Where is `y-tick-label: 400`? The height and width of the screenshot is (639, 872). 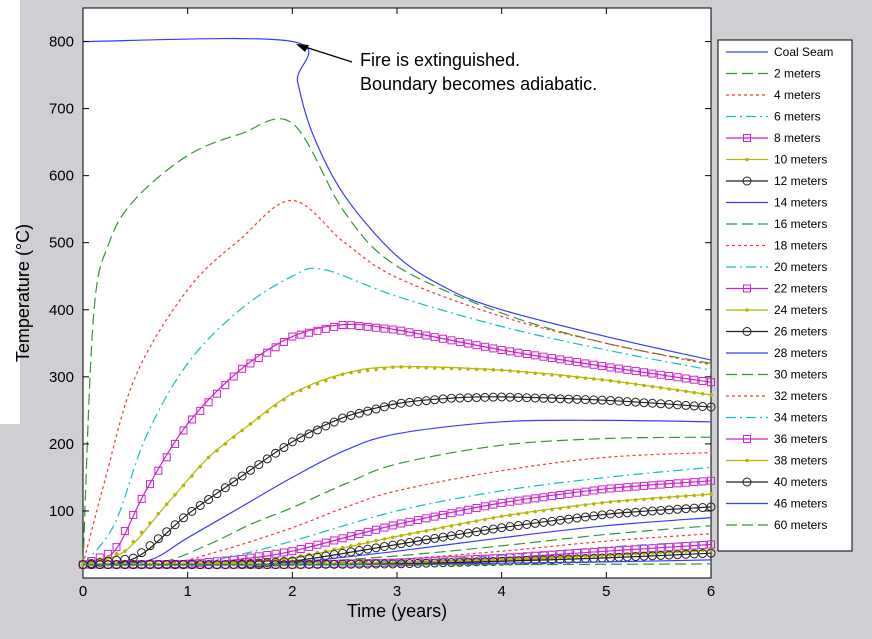
y-tick-label: 400 is located at coordinates (61, 310).